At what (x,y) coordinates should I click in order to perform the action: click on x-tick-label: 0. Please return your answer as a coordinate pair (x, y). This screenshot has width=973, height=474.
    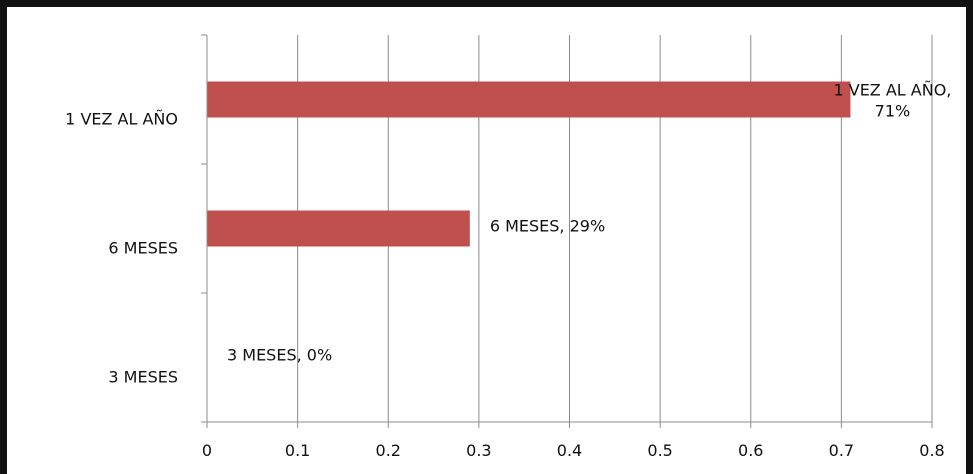
    Looking at the image, I should click on (207, 450).